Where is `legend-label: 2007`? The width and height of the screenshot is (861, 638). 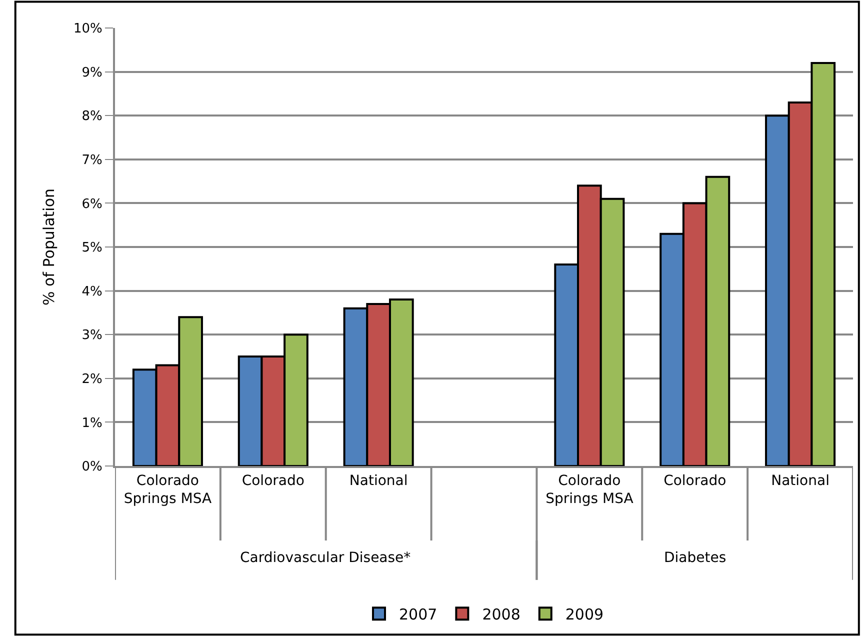
legend-label: 2007 is located at coordinates (418, 615).